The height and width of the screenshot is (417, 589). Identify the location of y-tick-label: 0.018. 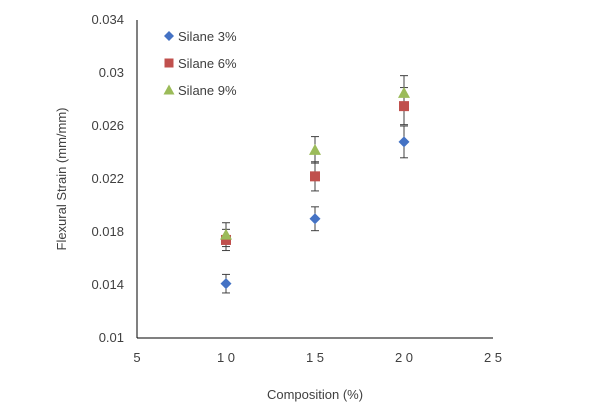
(107, 231).